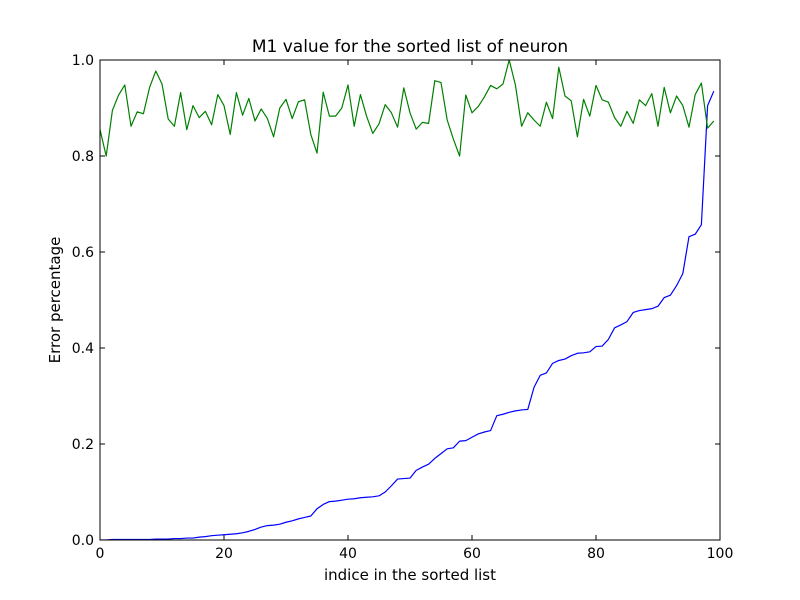  What do you see at coordinates (596, 554) in the screenshot?
I see `x-tick-label: 80` at bounding box center [596, 554].